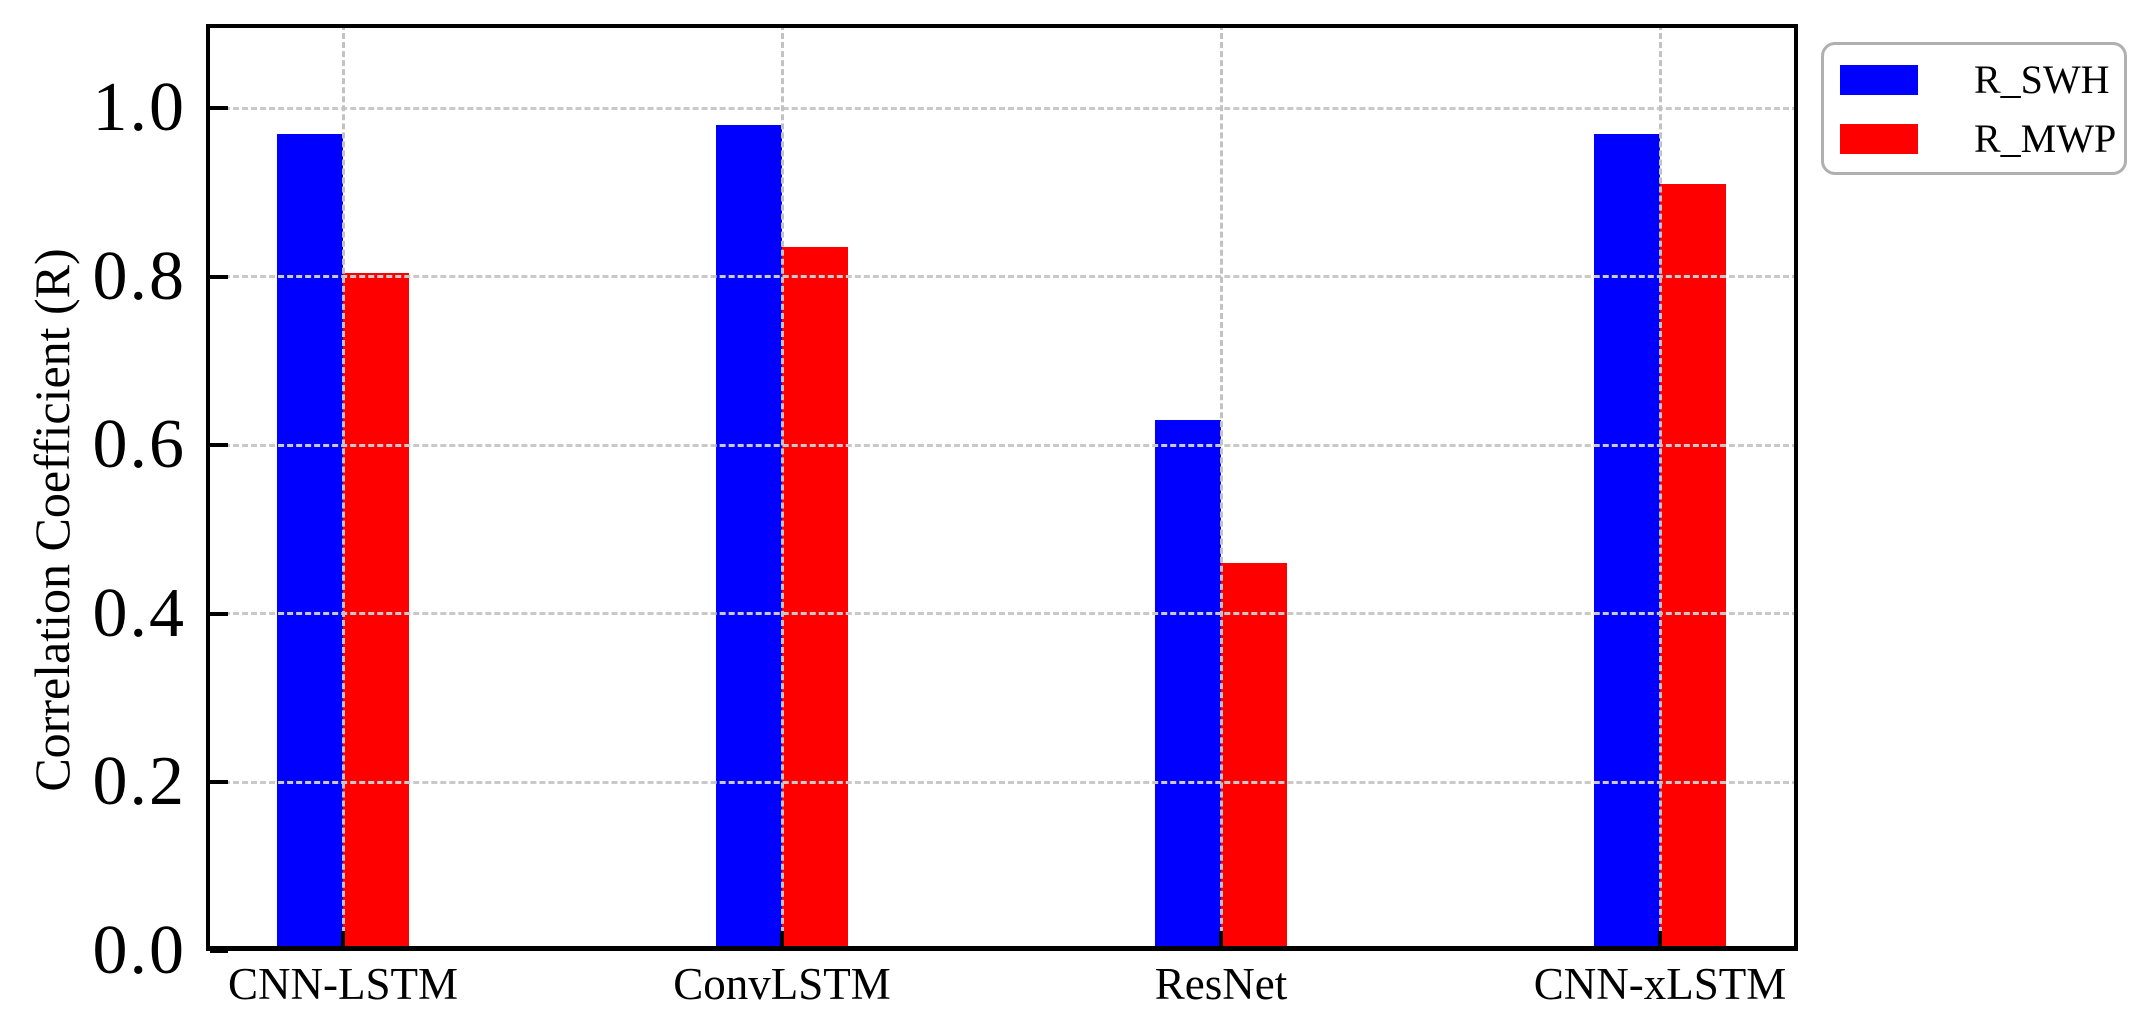 The image size is (2147, 1036). What do you see at coordinates (2042, 79) in the screenshot?
I see `legend-label: R_SWH` at bounding box center [2042, 79].